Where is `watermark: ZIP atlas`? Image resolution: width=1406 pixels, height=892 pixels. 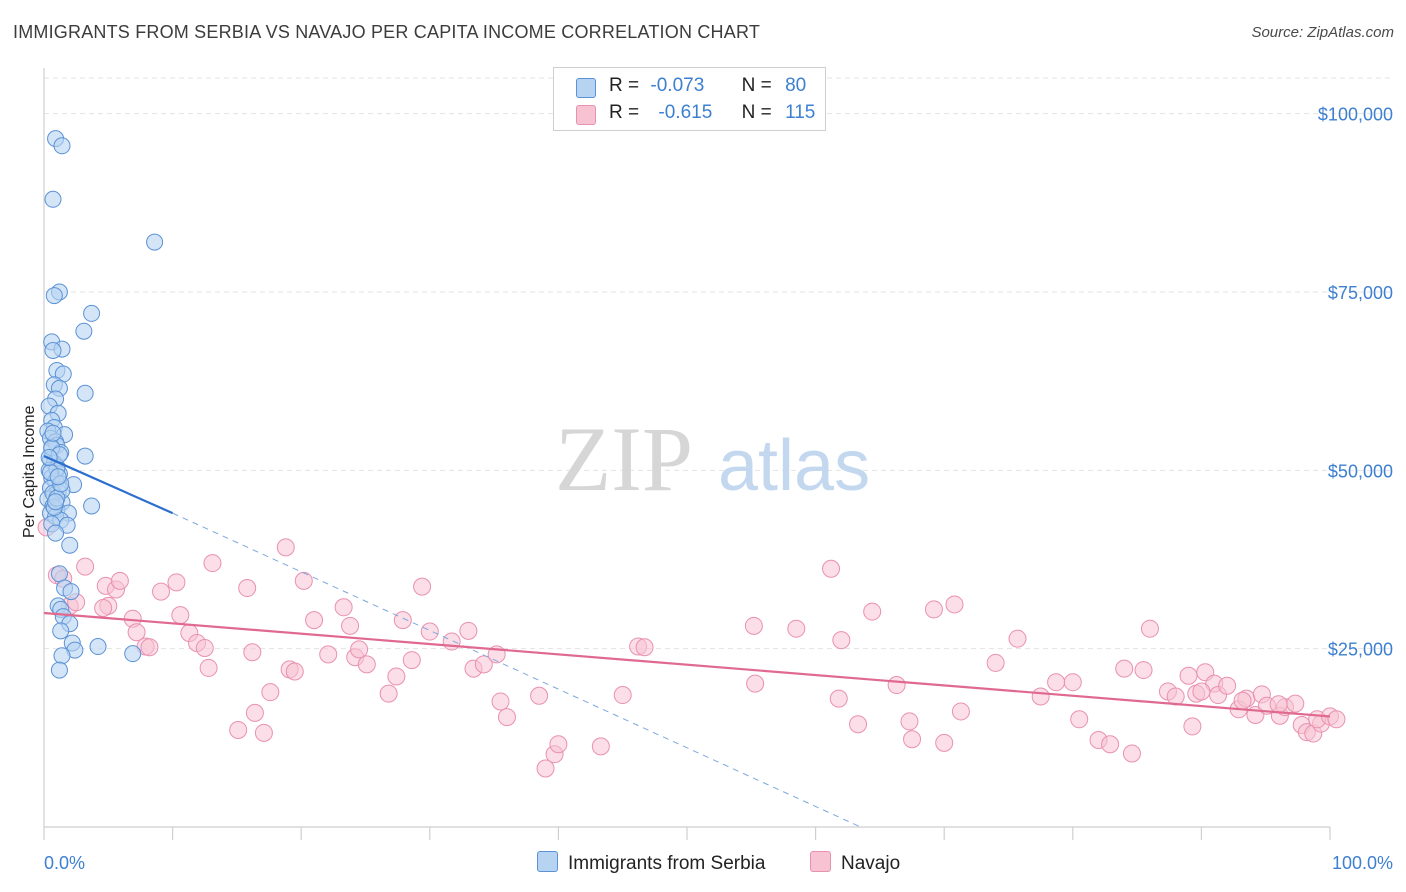 watermark: ZIP atlas is located at coordinates (712, 459).